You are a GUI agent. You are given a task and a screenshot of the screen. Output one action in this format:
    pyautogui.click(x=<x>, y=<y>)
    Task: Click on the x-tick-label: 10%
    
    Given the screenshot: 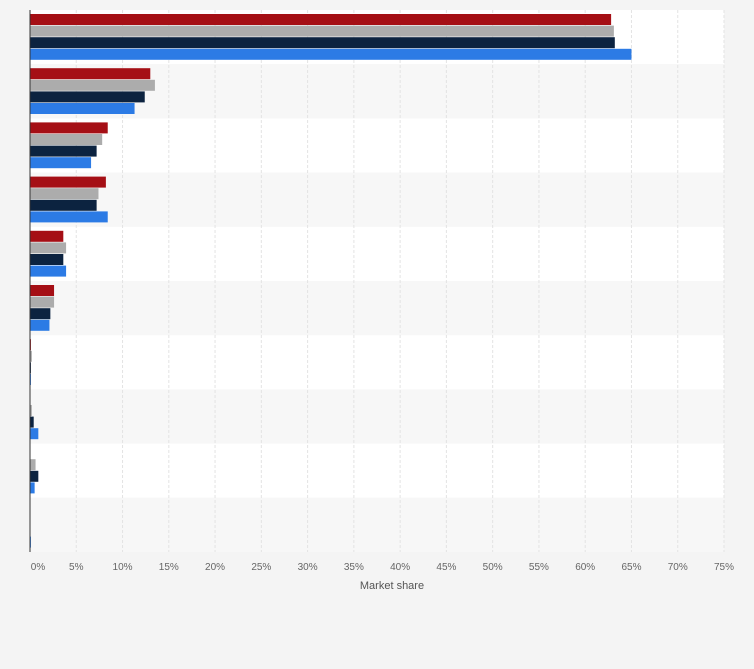 What is the action you would take?
    pyautogui.click(x=123, y=567)
    